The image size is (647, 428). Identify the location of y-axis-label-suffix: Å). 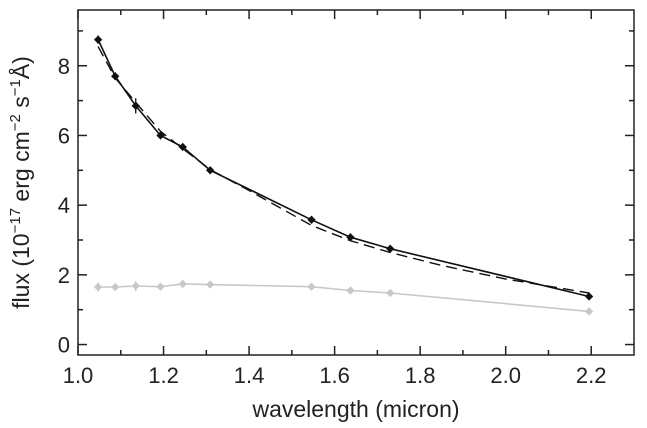
(20, 67).